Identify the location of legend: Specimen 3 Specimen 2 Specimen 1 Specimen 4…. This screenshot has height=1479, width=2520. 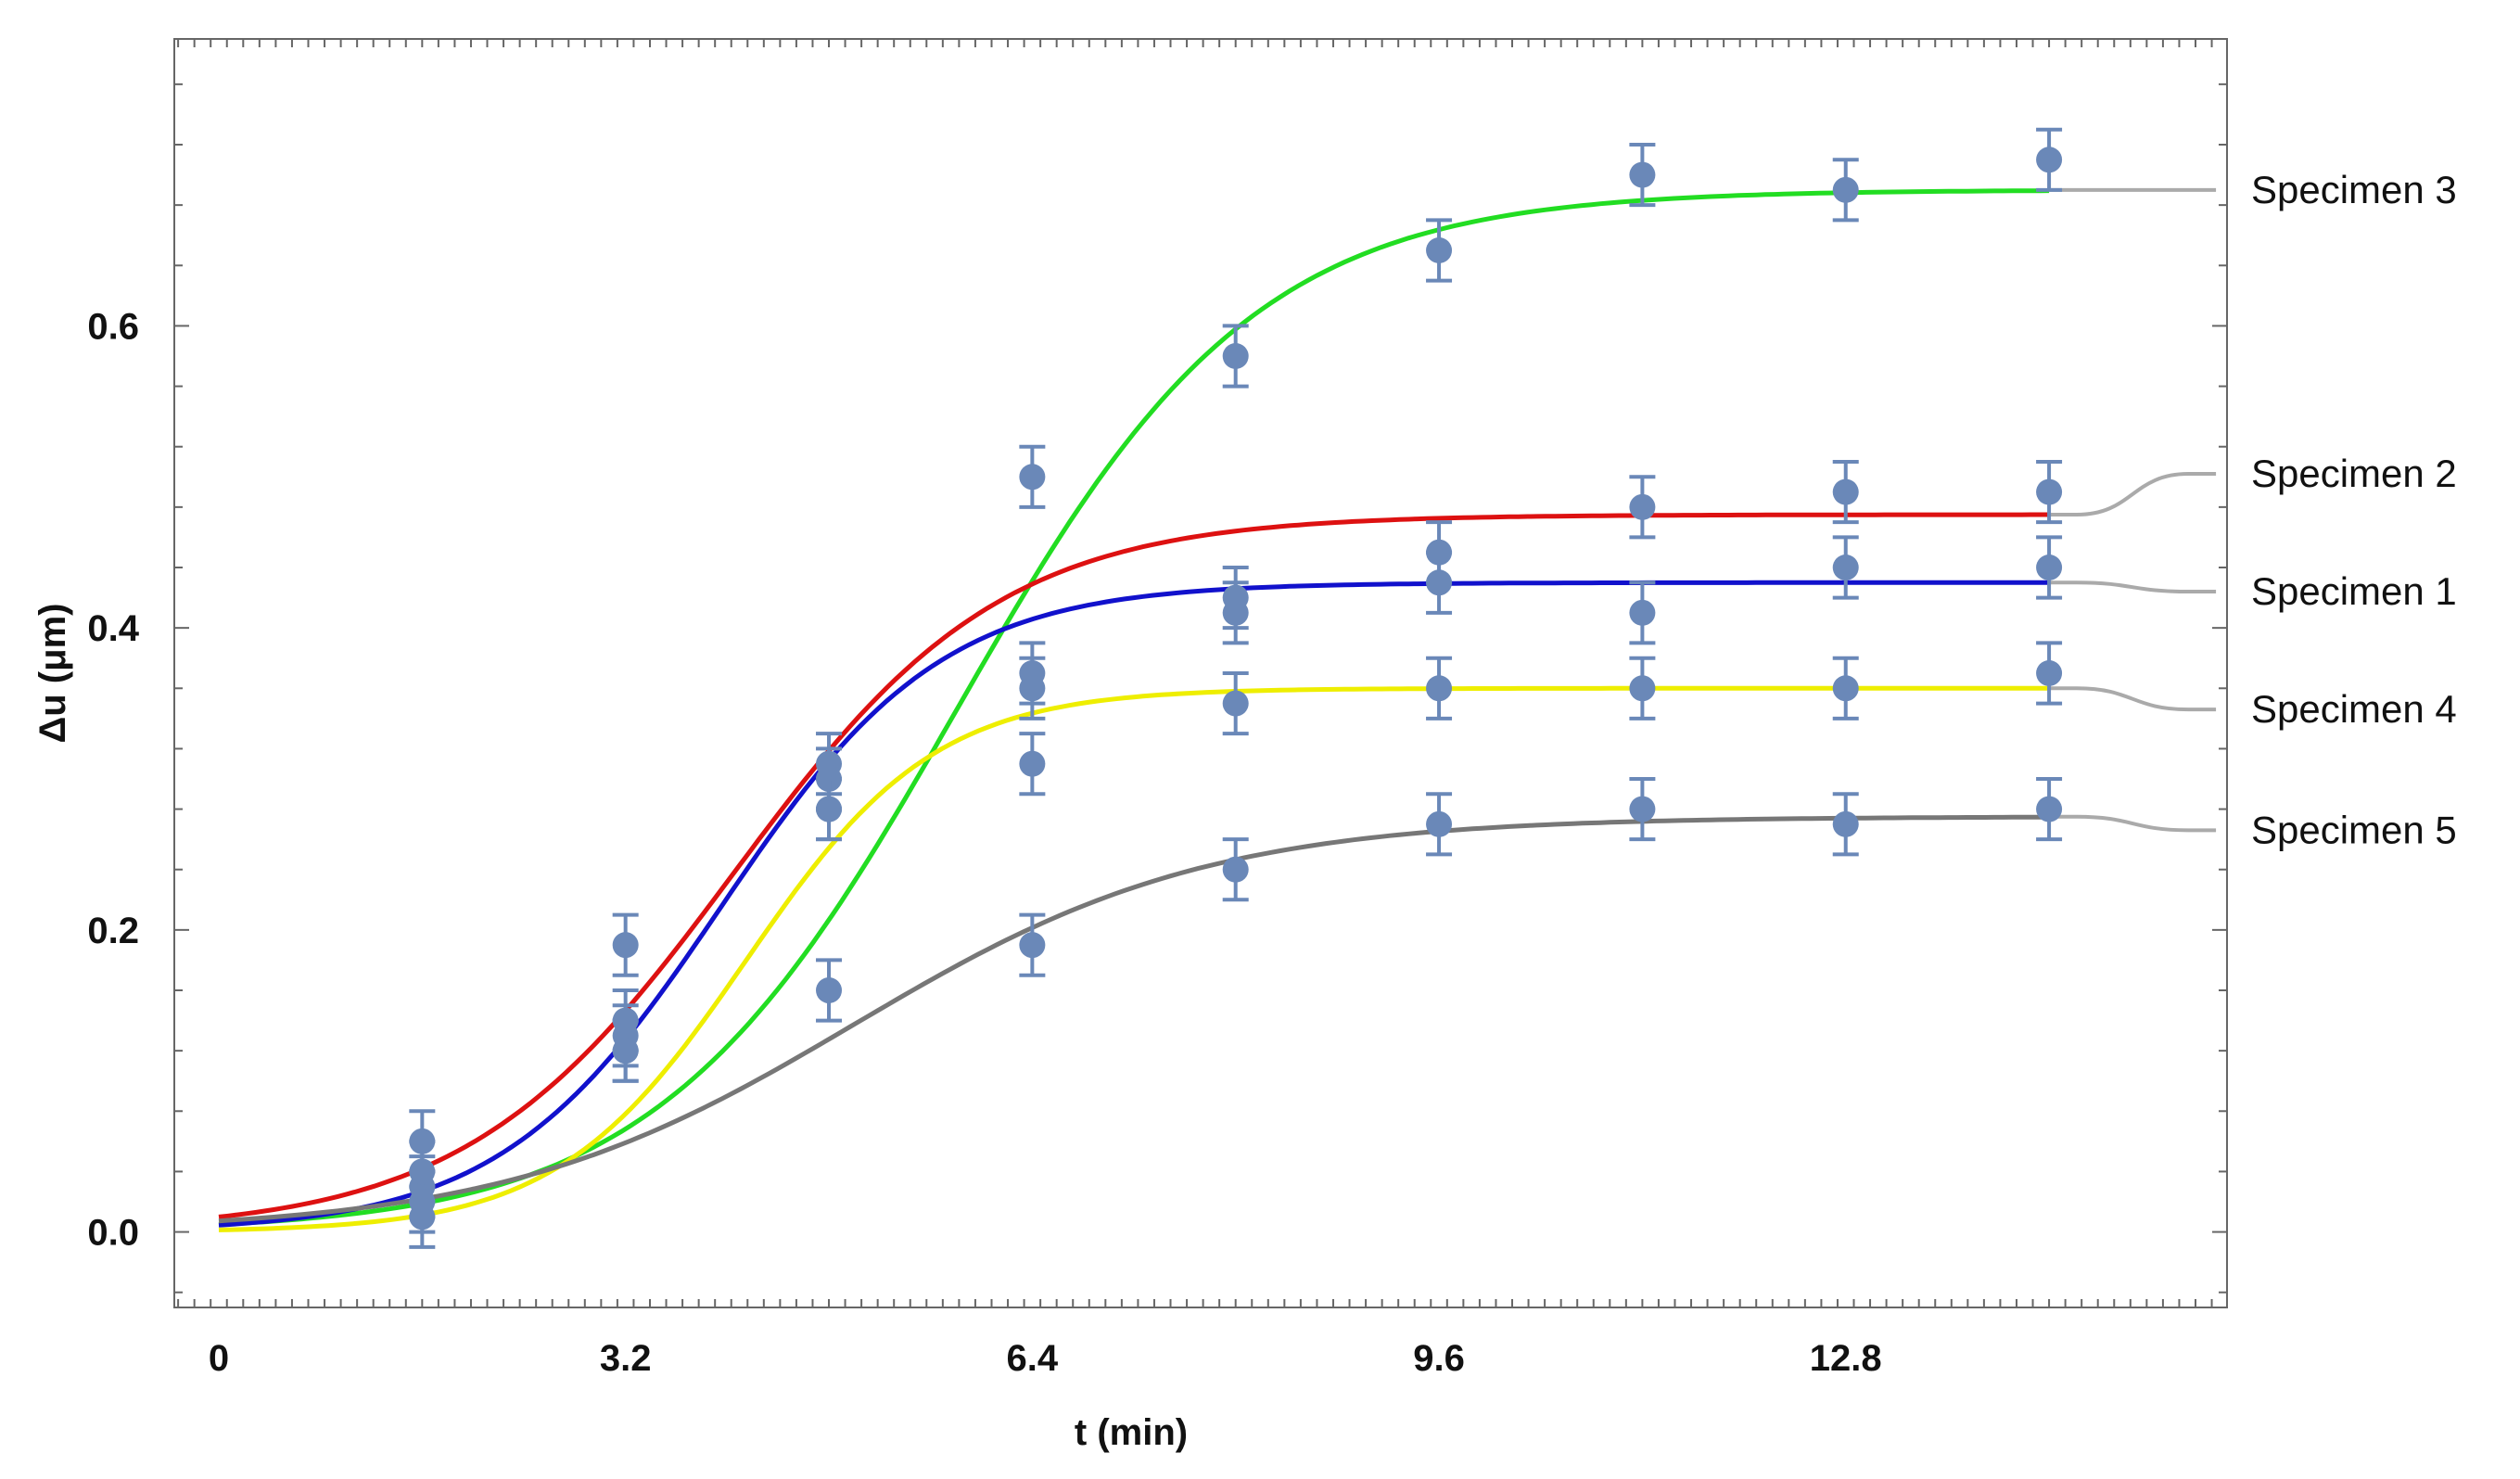
(2354, 510).